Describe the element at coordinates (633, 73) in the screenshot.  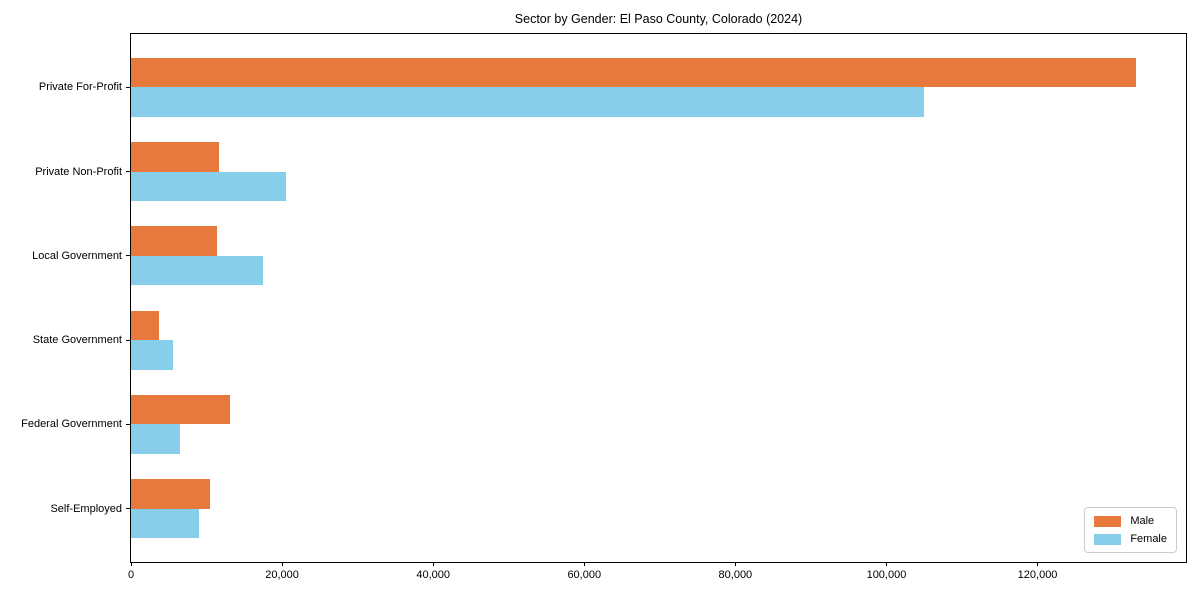
I see `bar-male-private-for-profit` at that location.